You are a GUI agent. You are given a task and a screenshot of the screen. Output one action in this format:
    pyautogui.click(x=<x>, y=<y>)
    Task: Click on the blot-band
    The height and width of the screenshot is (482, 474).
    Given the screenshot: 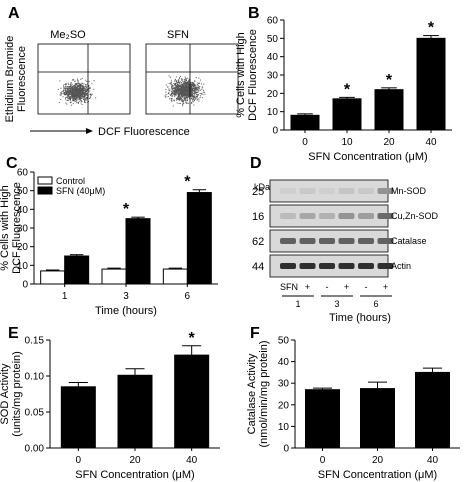 What is the action you would take?
    pyautogui.click(x=385, y=191)
    